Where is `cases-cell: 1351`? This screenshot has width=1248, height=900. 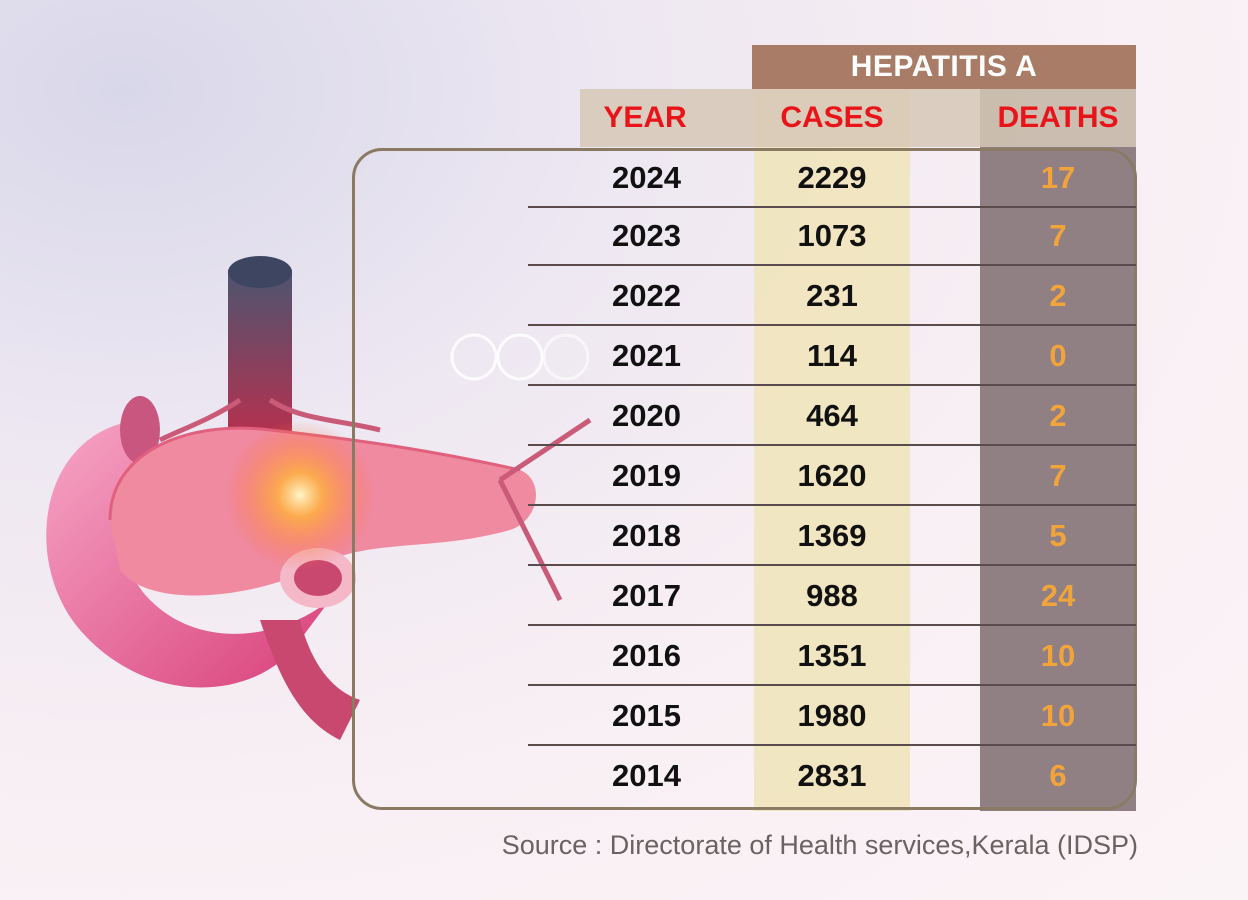
cases-cell: 1351 is located at coordinates (832, 655).